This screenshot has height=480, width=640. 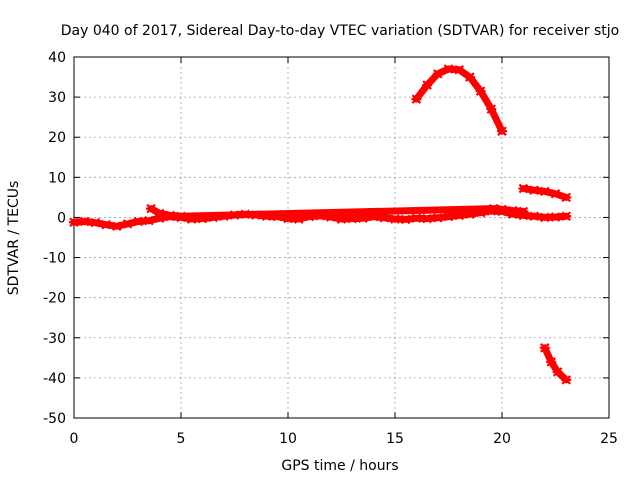 What do you see at coordinates (57, 178) in the screenshot?
I see `y-tick-label: 10` at bounding box center [57, 178].